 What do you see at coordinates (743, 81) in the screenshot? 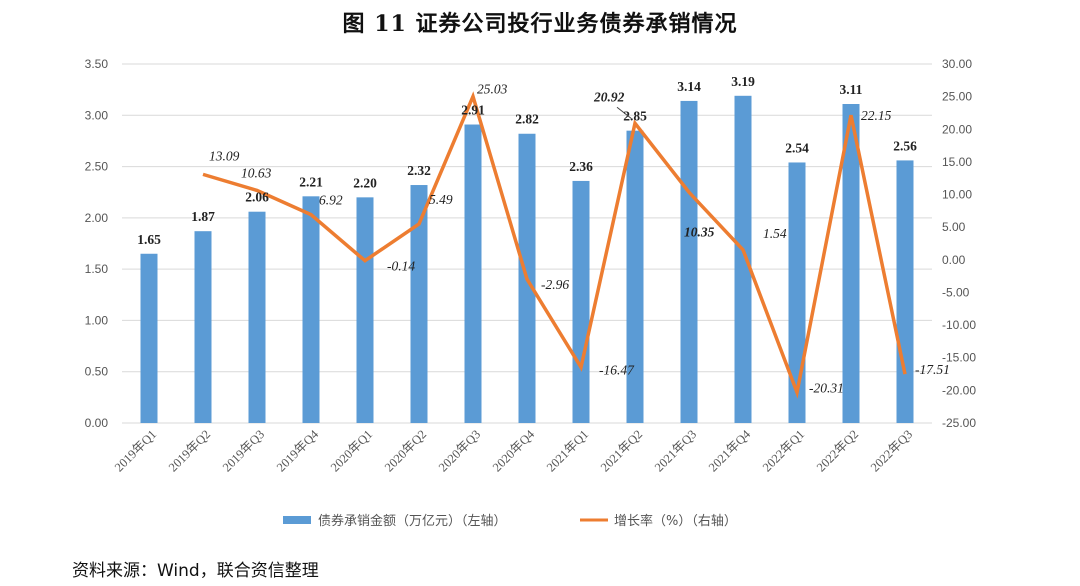
I see `bar-value-label: 3.19` at bounding box center [743, 81].